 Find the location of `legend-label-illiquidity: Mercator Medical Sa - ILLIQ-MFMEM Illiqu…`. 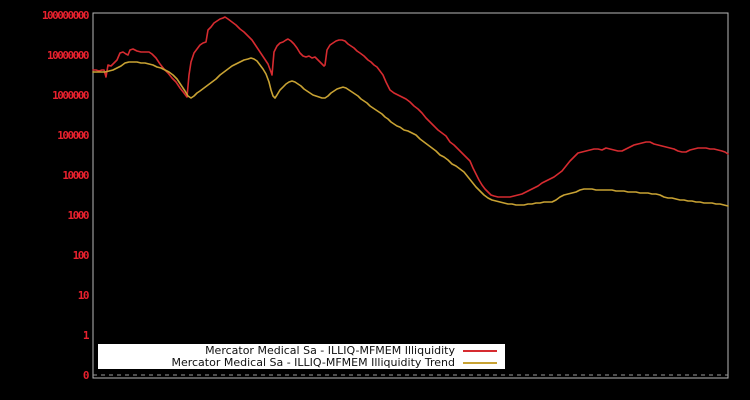

legend-label-illiquidity: Mercator Medical Sa - ILLIQ-MFMEM Illiqu… is located at coordinates (330, 350).